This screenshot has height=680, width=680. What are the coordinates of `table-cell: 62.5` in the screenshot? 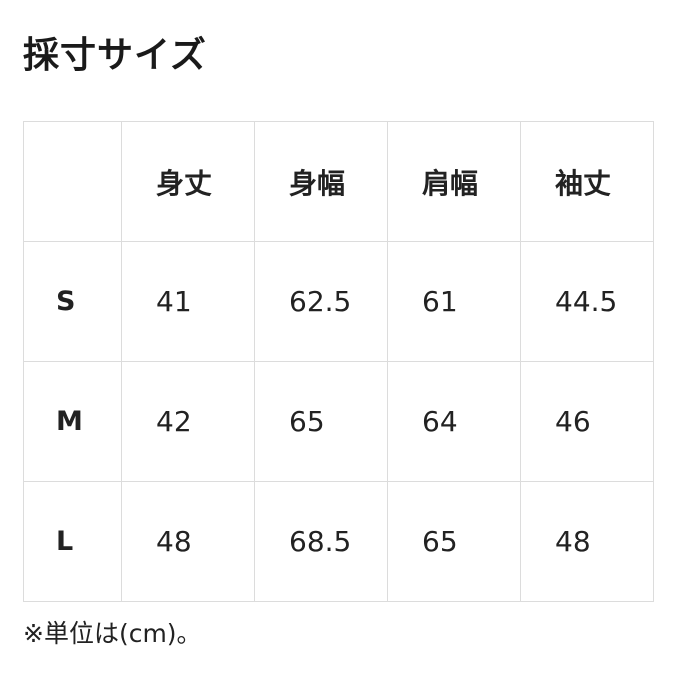 It's located at (321, 301).